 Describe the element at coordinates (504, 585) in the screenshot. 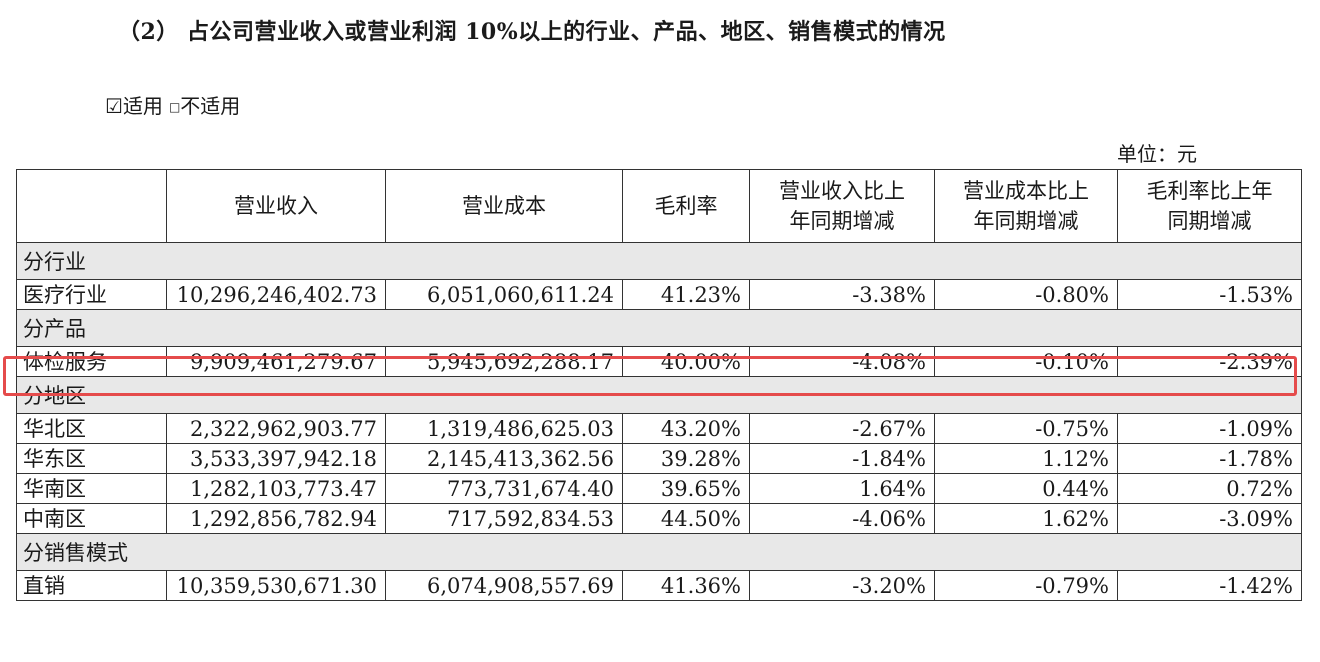

I see `table-cell: 6,074,908,557.69` at that location.